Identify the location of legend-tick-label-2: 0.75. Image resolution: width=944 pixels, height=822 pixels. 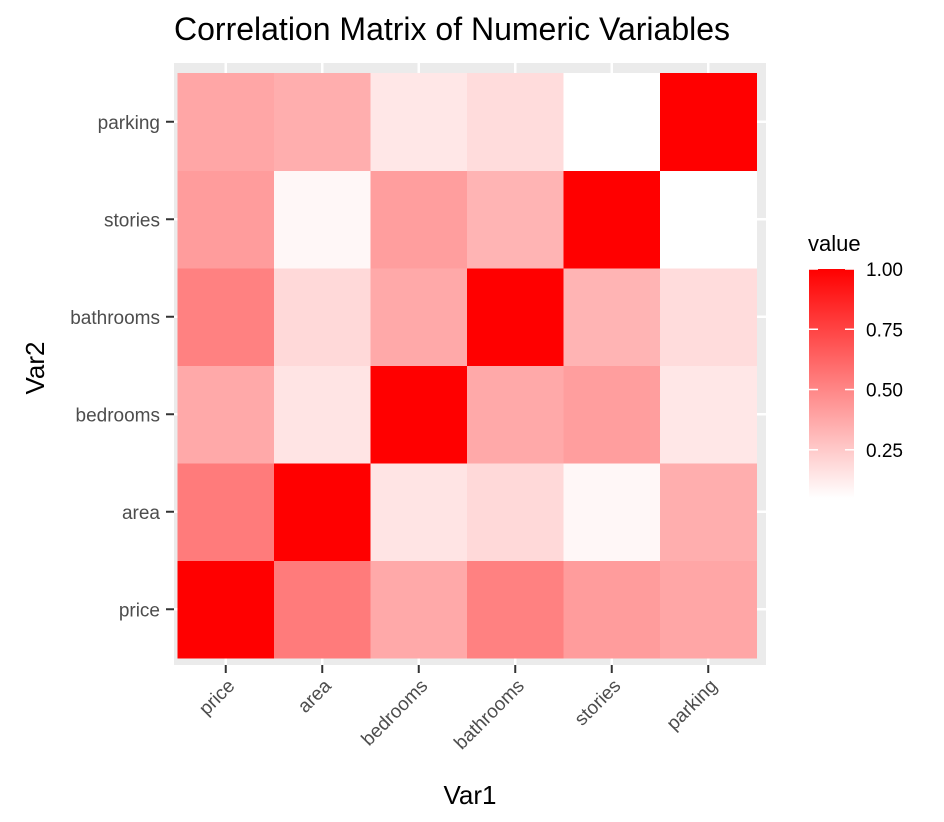
(884, 330).